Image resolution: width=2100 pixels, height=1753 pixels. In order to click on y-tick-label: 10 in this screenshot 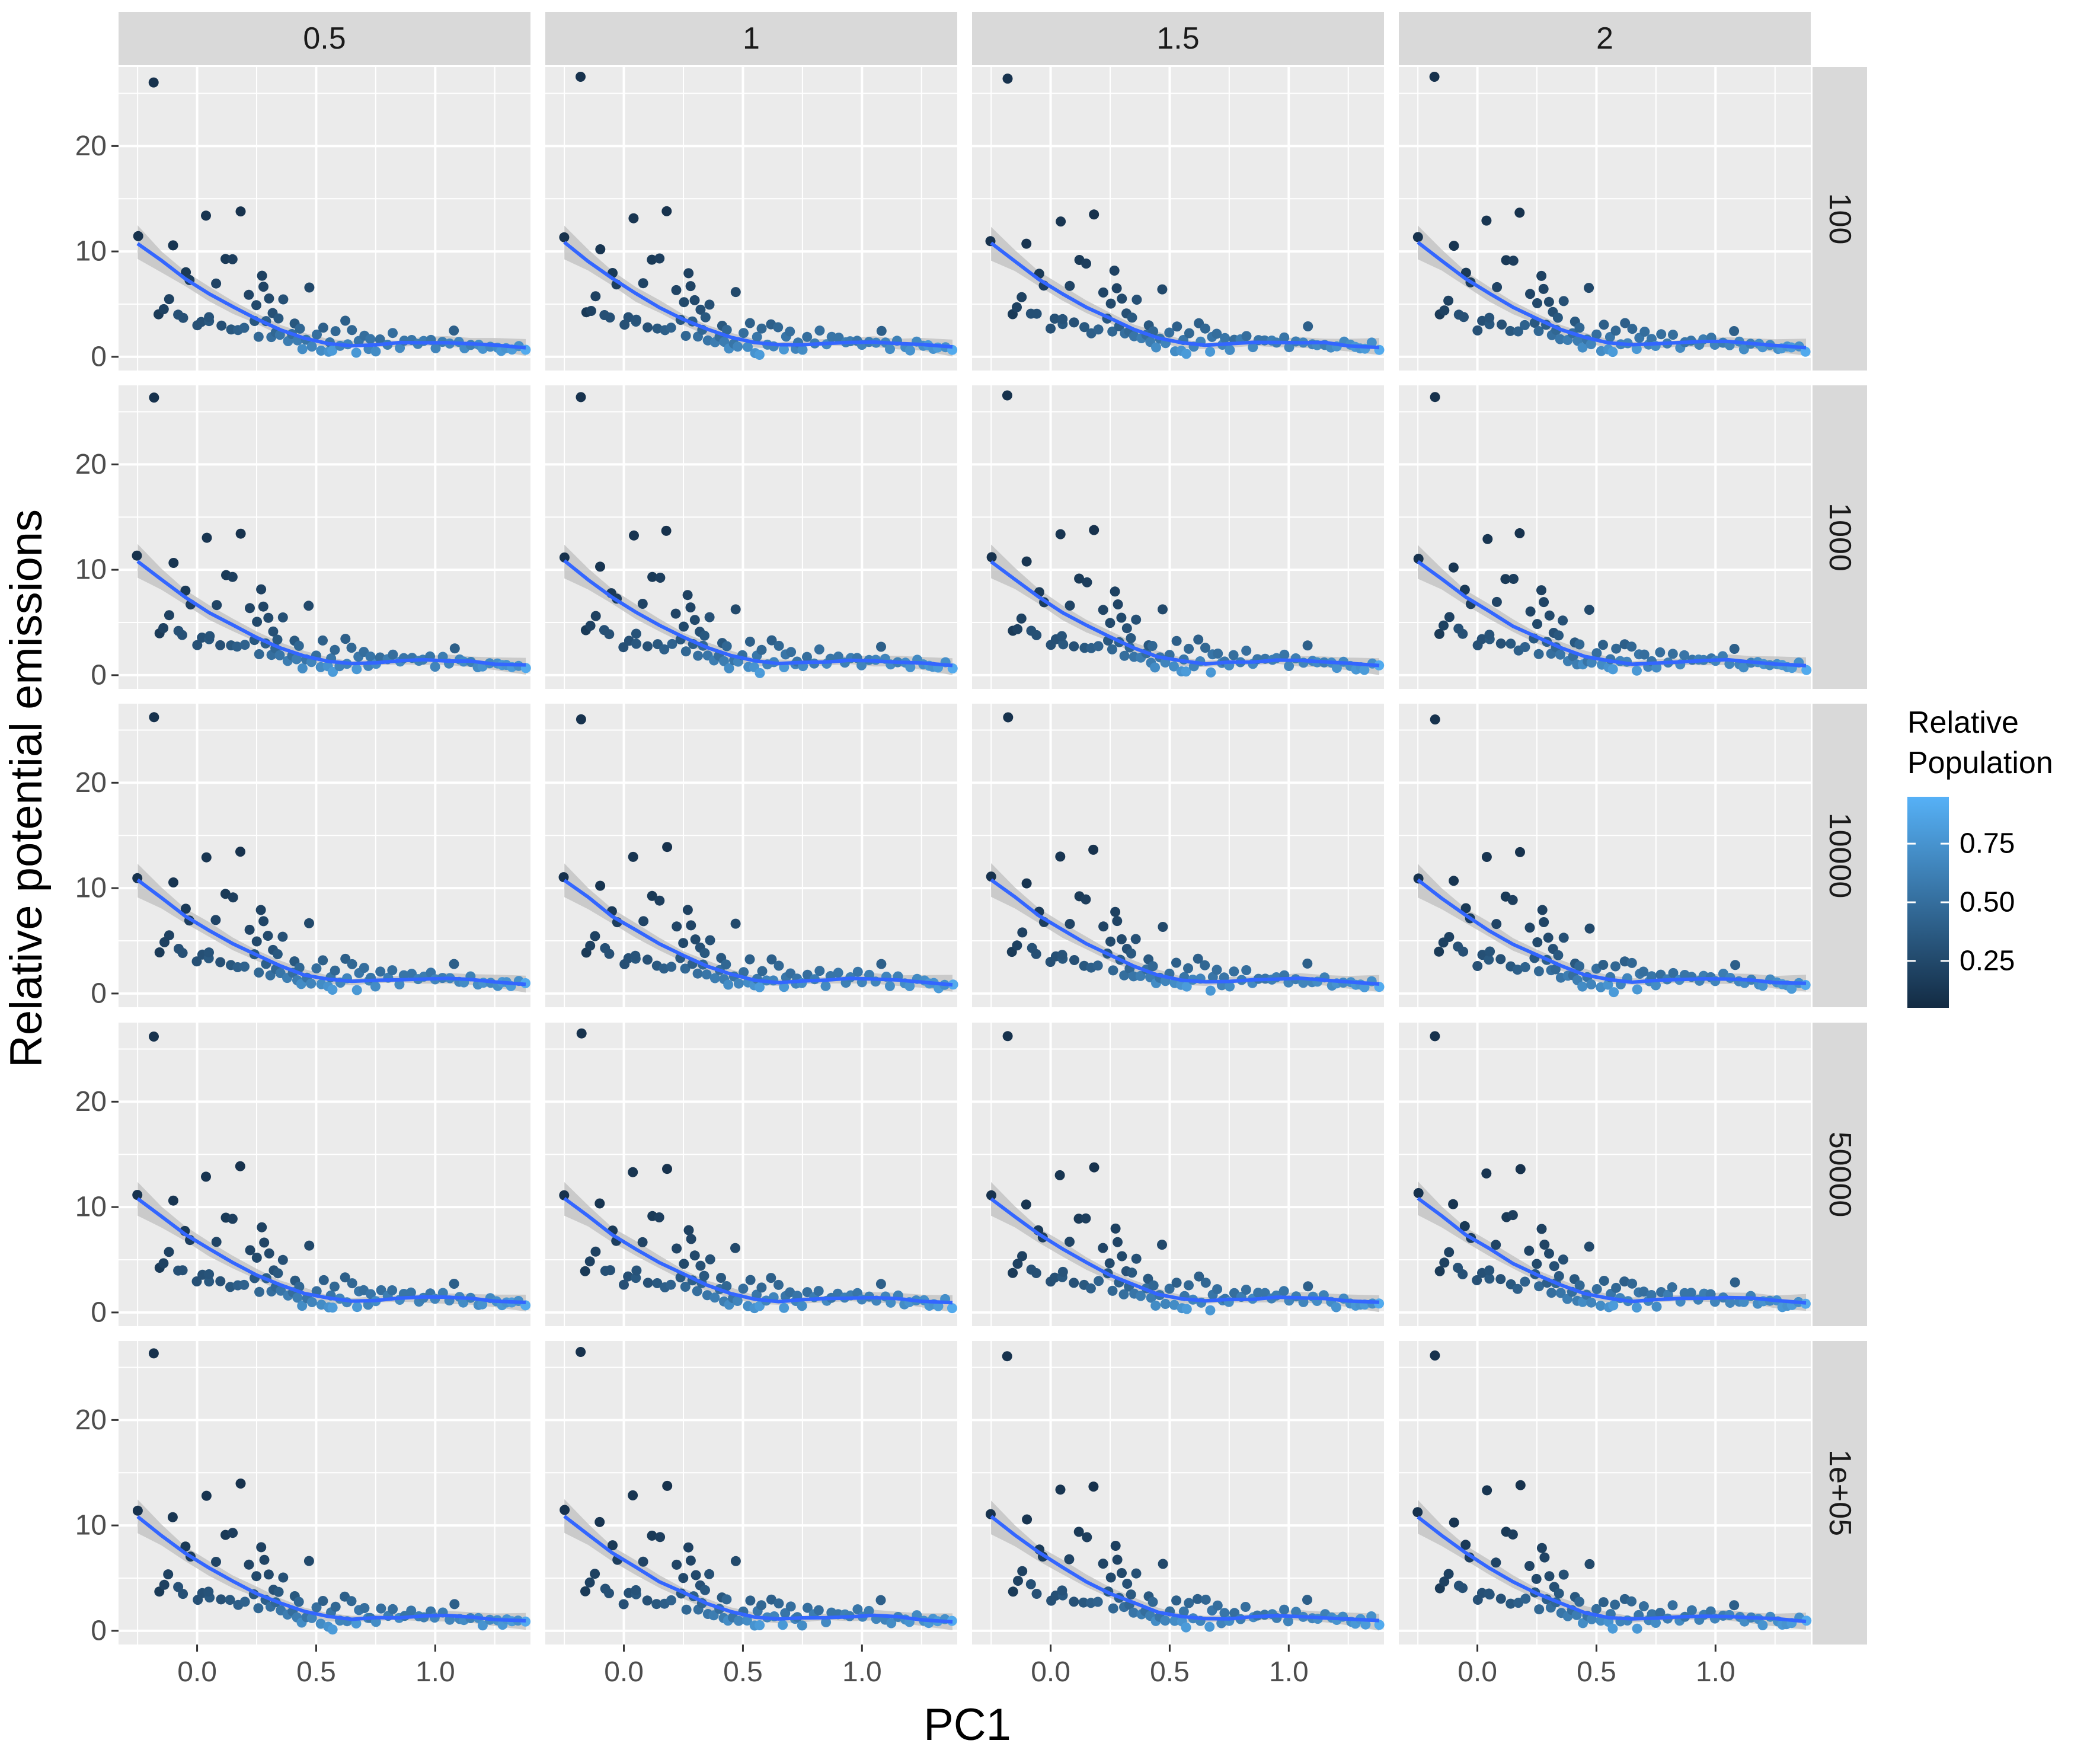, I will do `click(91, 1525)`.